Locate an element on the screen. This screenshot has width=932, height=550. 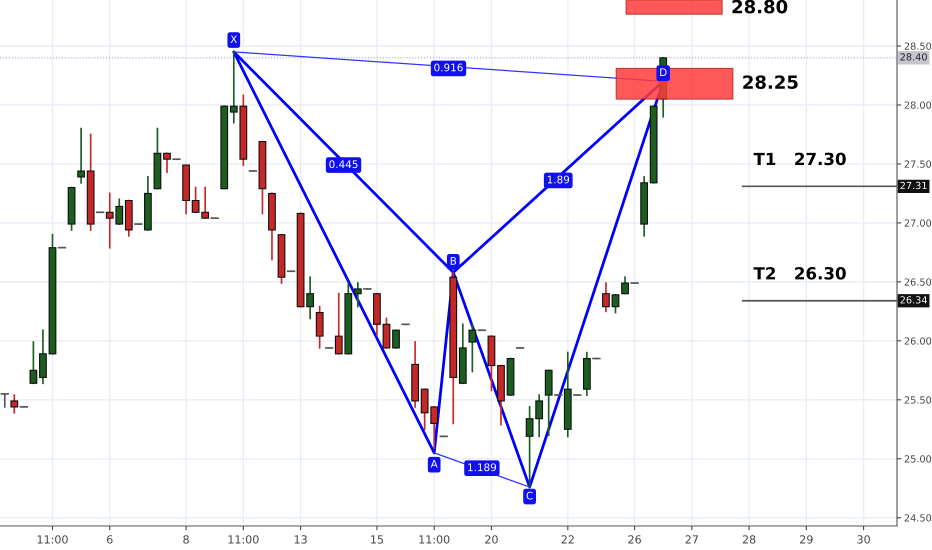
band-label: 28.80 is located at coordinates (760, 7).